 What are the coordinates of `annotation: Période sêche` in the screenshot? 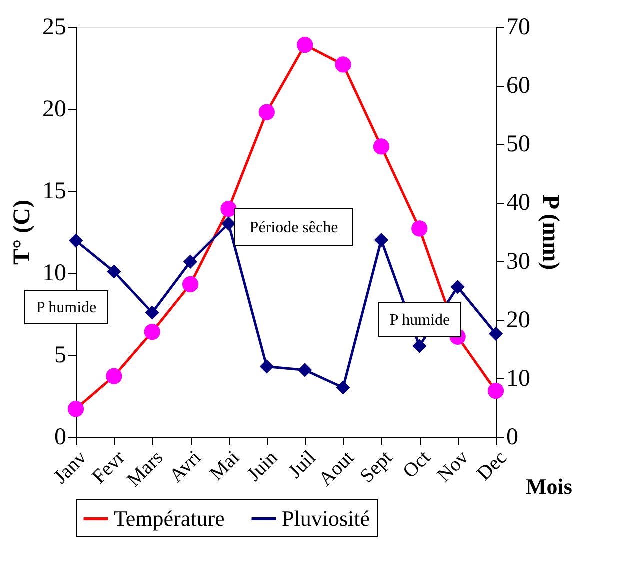 It's located at (294, 228).